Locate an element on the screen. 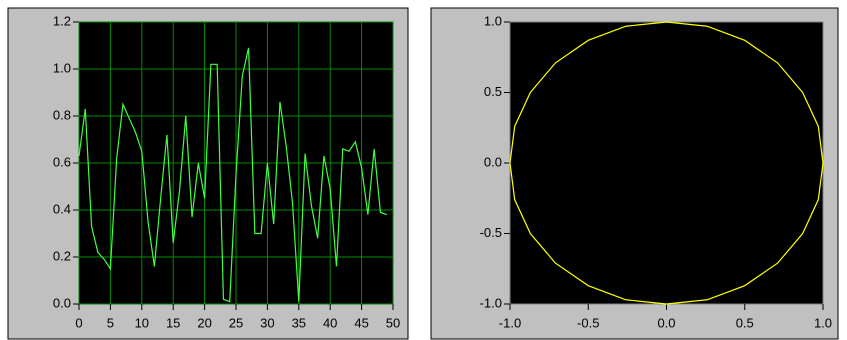 The width and height of the screenshot is (847, 340). x-tick-label: 25 is located at coordinates (236, 322).